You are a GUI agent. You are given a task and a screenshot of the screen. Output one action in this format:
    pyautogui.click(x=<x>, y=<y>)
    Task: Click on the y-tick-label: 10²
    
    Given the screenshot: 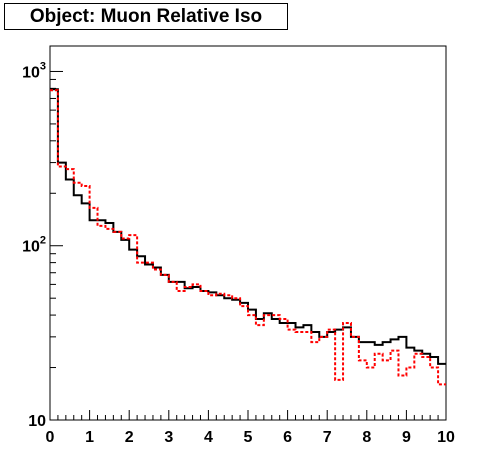 What is the action you would take?
    pyautogui.click(x=34, y=245)
    